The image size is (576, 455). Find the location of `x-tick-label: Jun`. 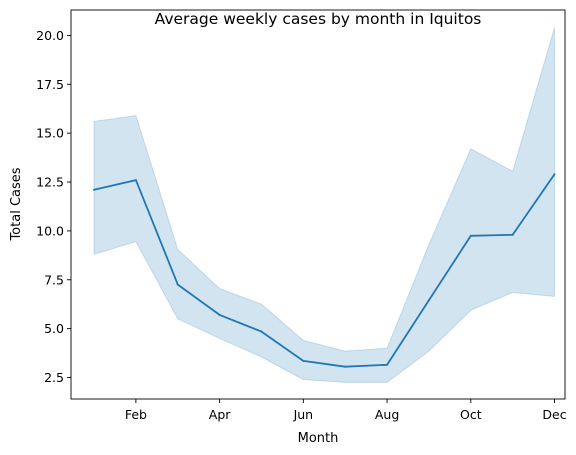

x-tick-label: Jun is located at coordinates (303, 414).